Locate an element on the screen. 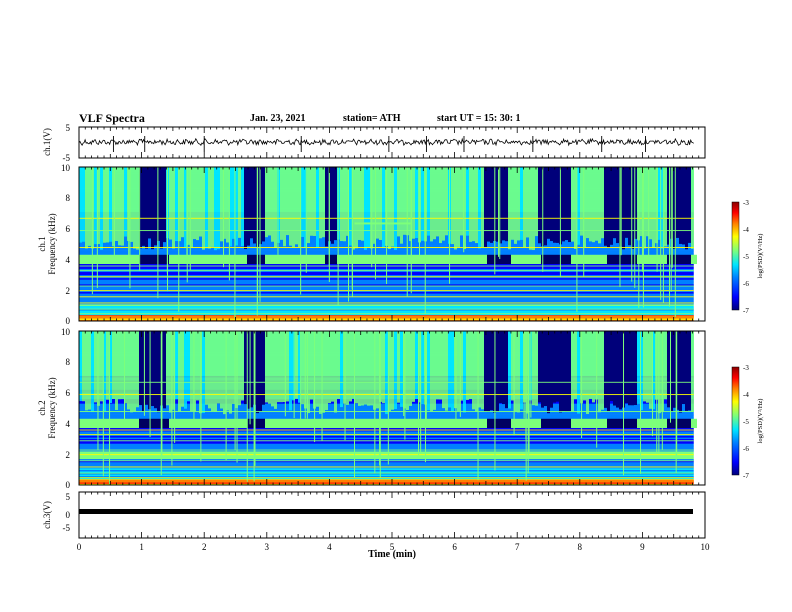 The height and width of the screenshot is (612, 792). ch1-freq-tick-2: 2 is located at coordinates (68, 291).